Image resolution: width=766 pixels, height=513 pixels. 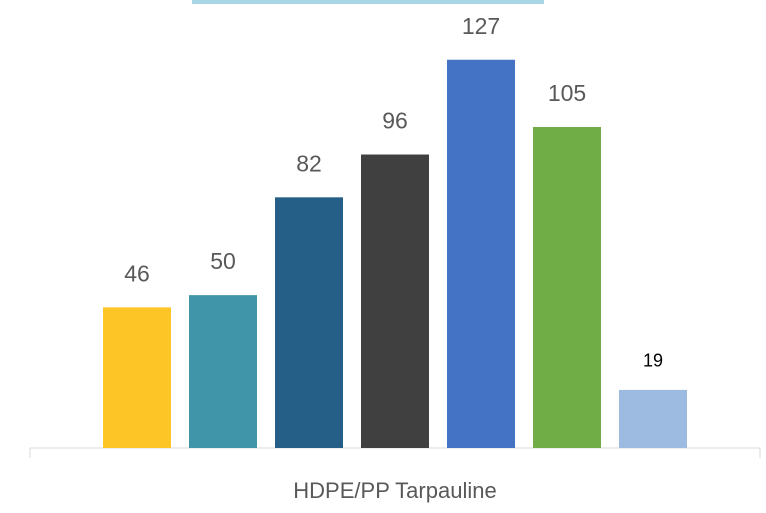 What do you see at coordinates (481, 26) in the screenshot?
I see `data-label: 127` at bounding box center [481, 26].